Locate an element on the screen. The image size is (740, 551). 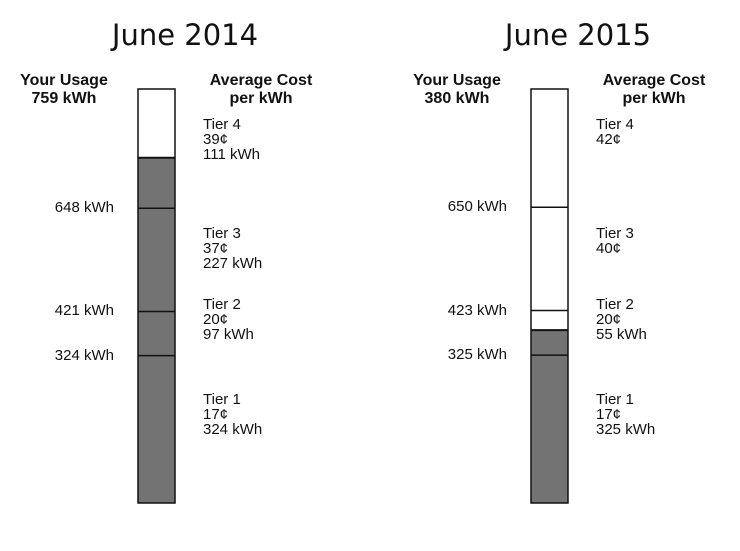
tier-amount: 97 kWh is located at coordinates (228, 335).